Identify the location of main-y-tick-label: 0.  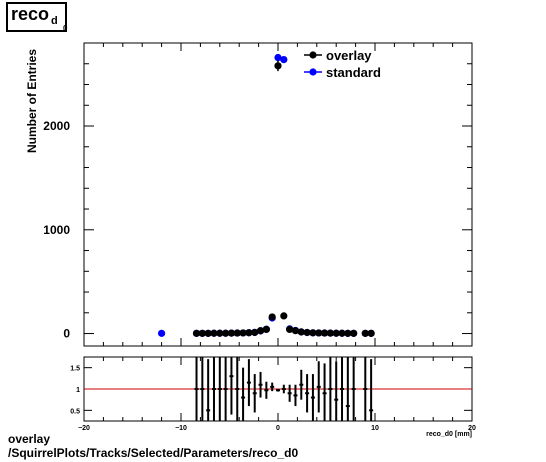
(66, 334).